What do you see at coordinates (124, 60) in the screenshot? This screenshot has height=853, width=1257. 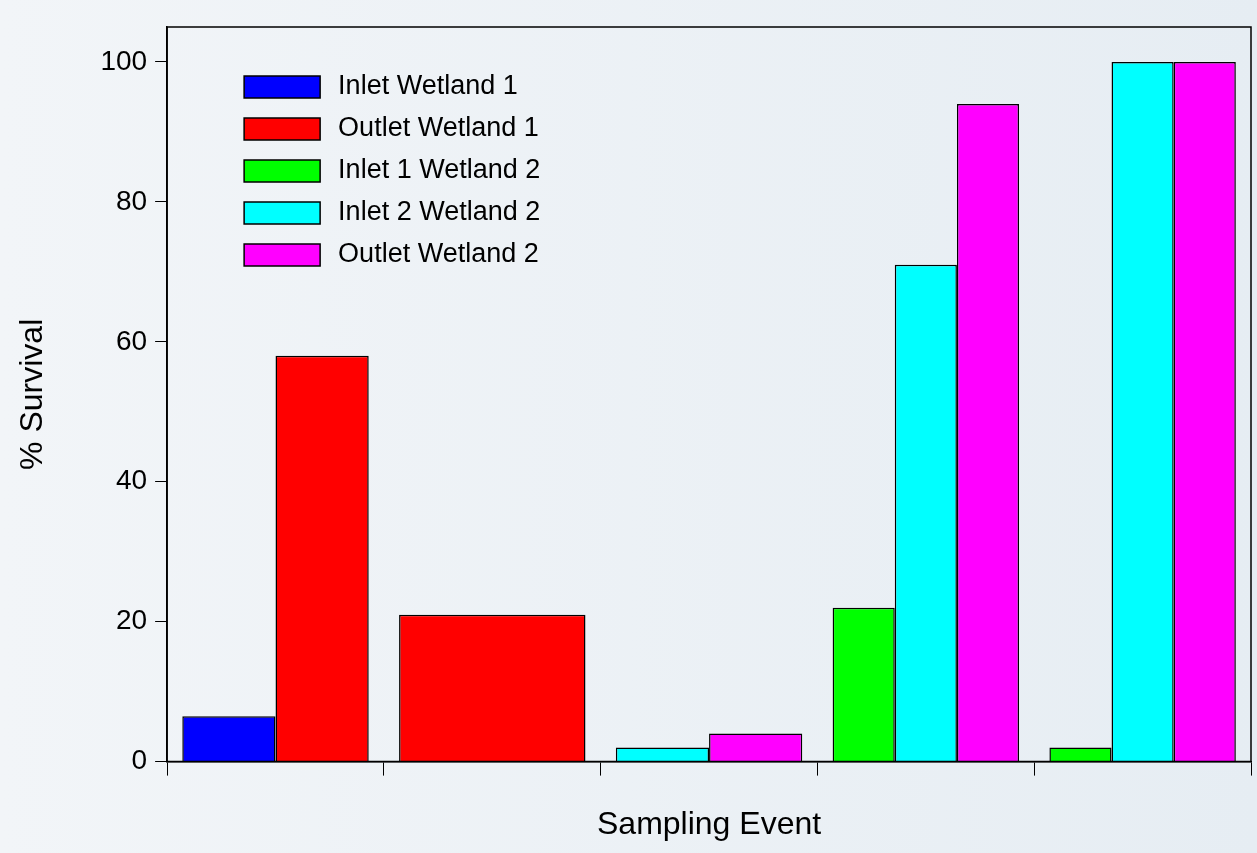 I see `y-tick-label: 100` at bounding box center [124, 60].